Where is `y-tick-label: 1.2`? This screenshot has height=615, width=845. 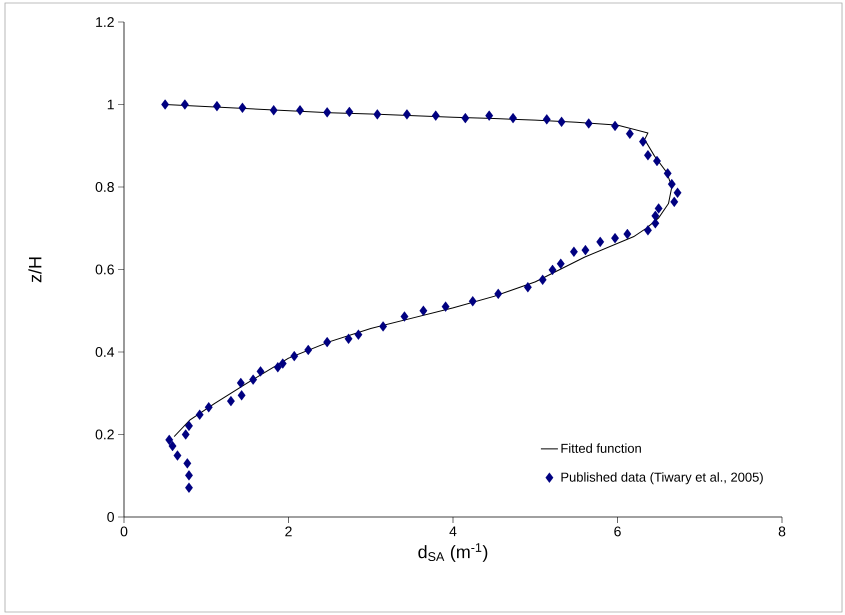 y-tick-label: 1.2 is located at coordinates (105, 22).